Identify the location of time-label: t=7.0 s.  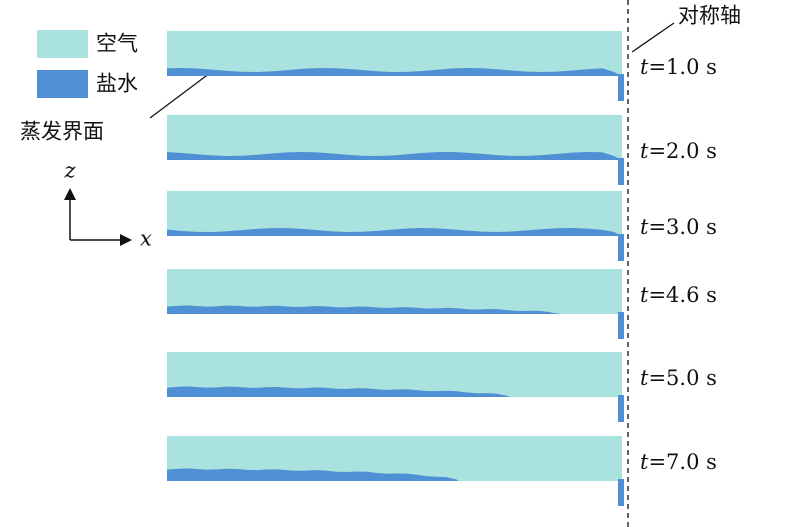
(678, 462).